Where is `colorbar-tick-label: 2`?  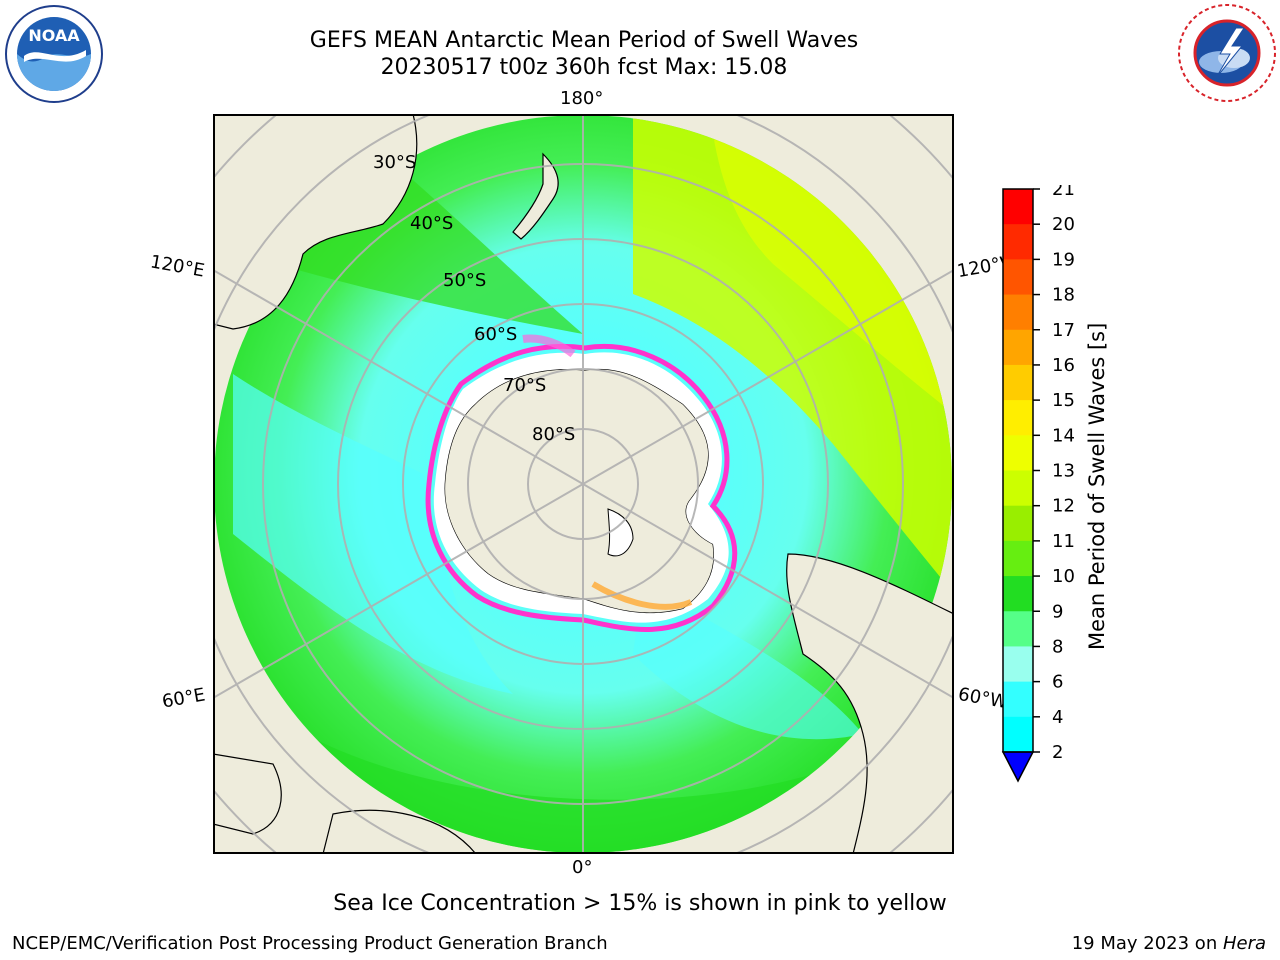 colorbar-tick-label: 2 is located at coordinates (1057, 752).